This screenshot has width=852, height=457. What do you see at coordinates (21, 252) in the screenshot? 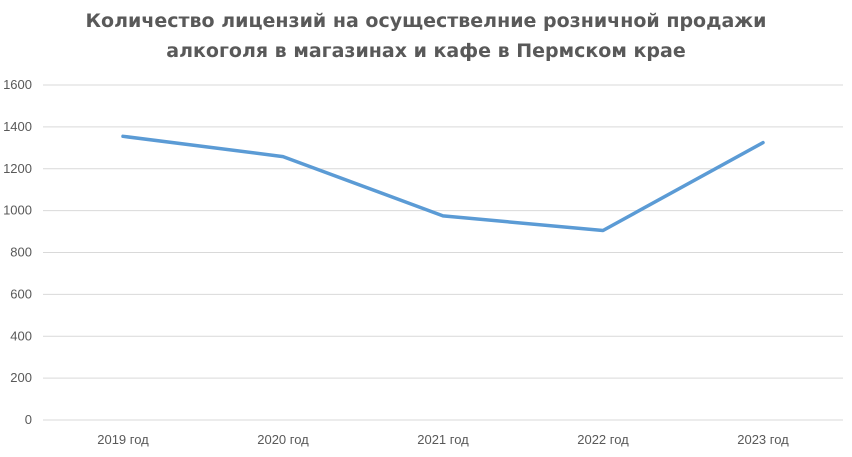
I see `y-tick-label: 800` at bounding box center [21, 252].